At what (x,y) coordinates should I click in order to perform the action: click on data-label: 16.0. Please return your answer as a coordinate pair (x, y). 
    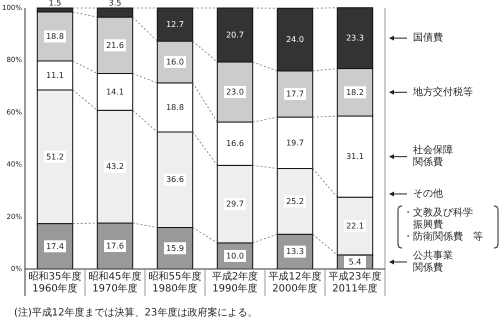
    Looking at the image, I should click on (175, 62).